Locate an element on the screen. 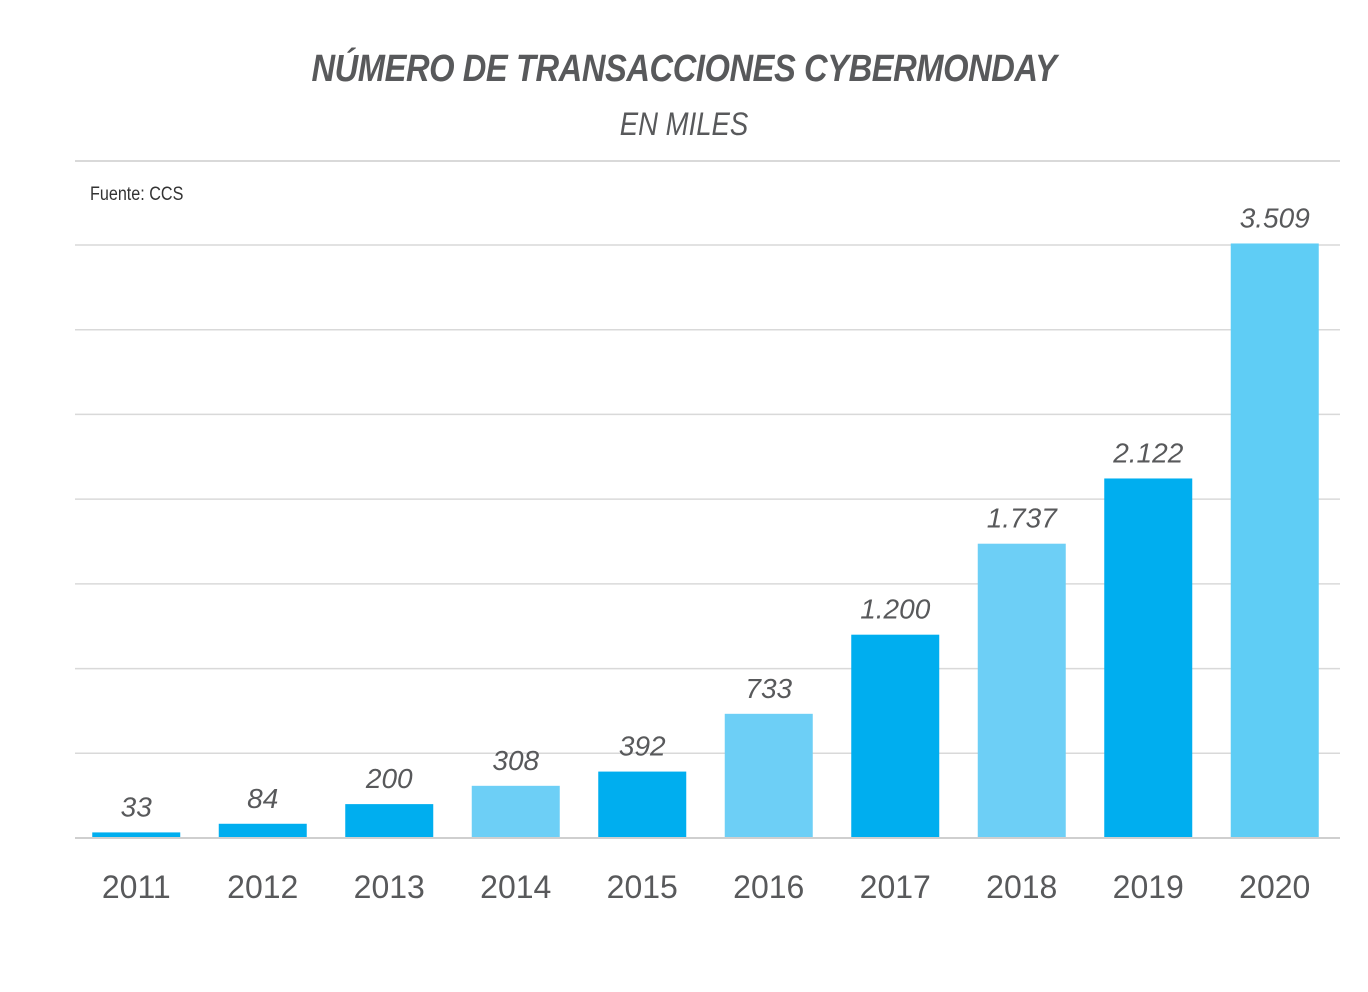  x-tick-label-2019: 2019 is located at coordinates (1148, 887).